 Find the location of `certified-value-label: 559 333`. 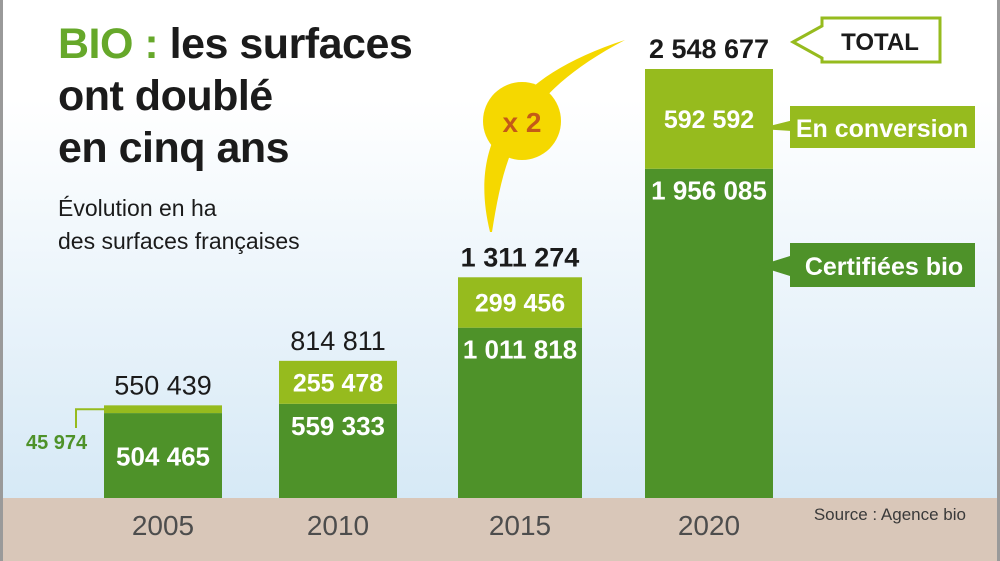

certified-value-label: 559 333 is located at coordinates (338, 426).